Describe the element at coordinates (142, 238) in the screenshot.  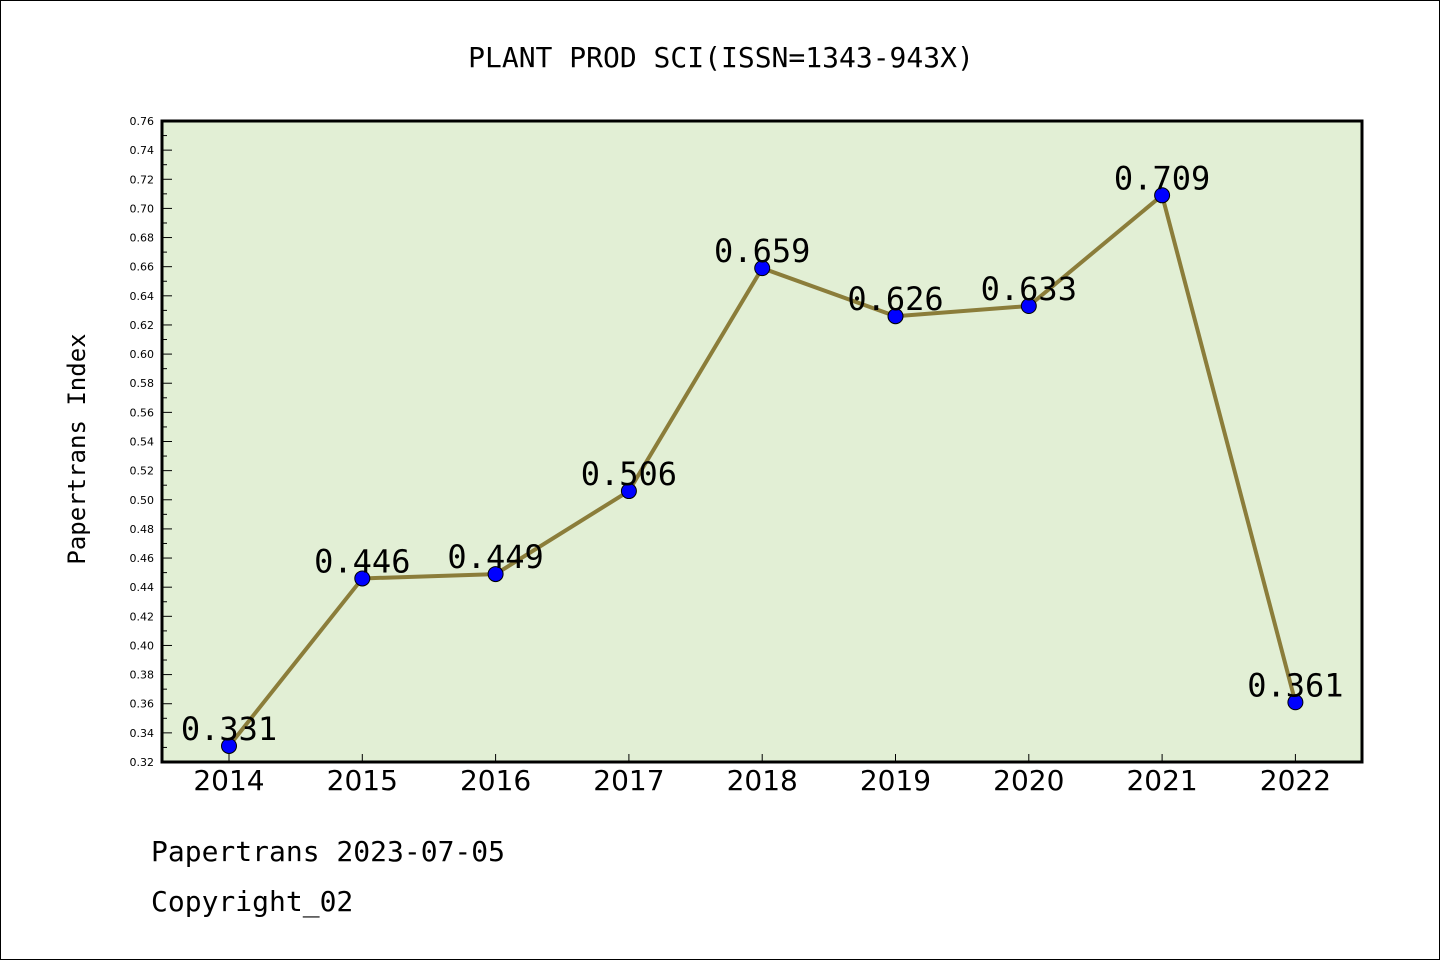
I see `y-tick-label: 0.68` at that location.